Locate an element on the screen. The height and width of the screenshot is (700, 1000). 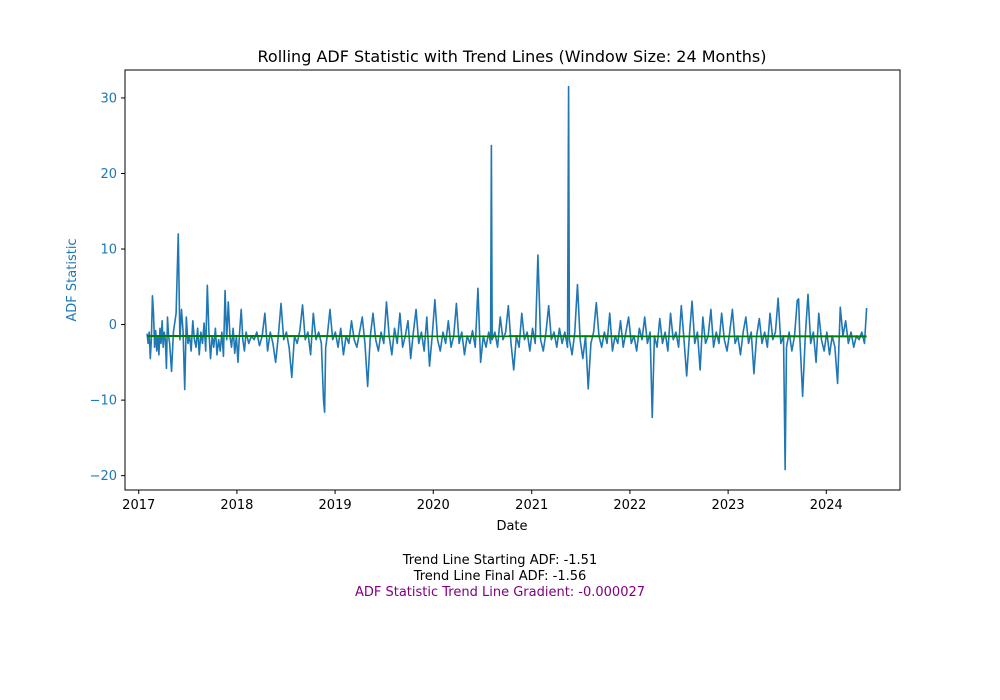
x-tick-label: 2017 is located at coordinates (138, 505).